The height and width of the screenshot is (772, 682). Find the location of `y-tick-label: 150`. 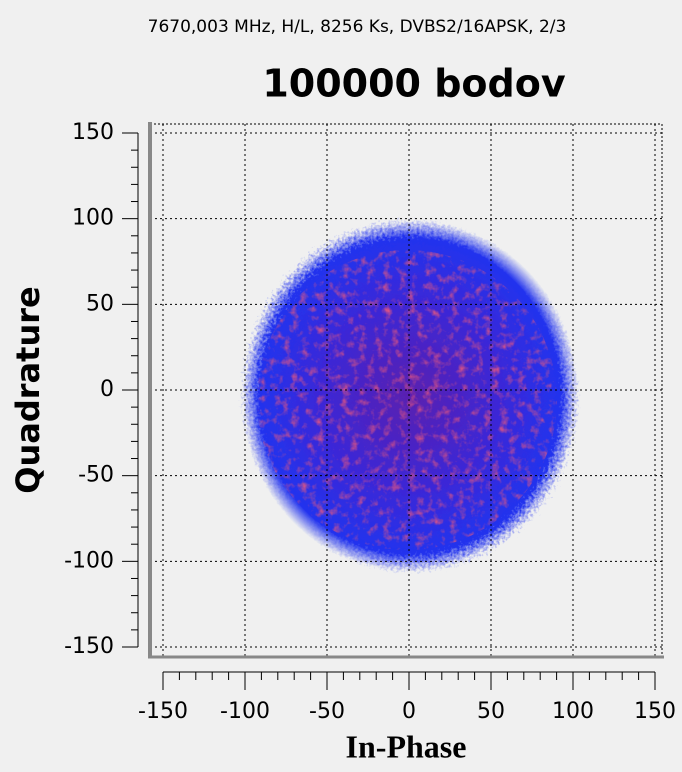

y-tick-label: 150 is located at coordinates (93, 132).